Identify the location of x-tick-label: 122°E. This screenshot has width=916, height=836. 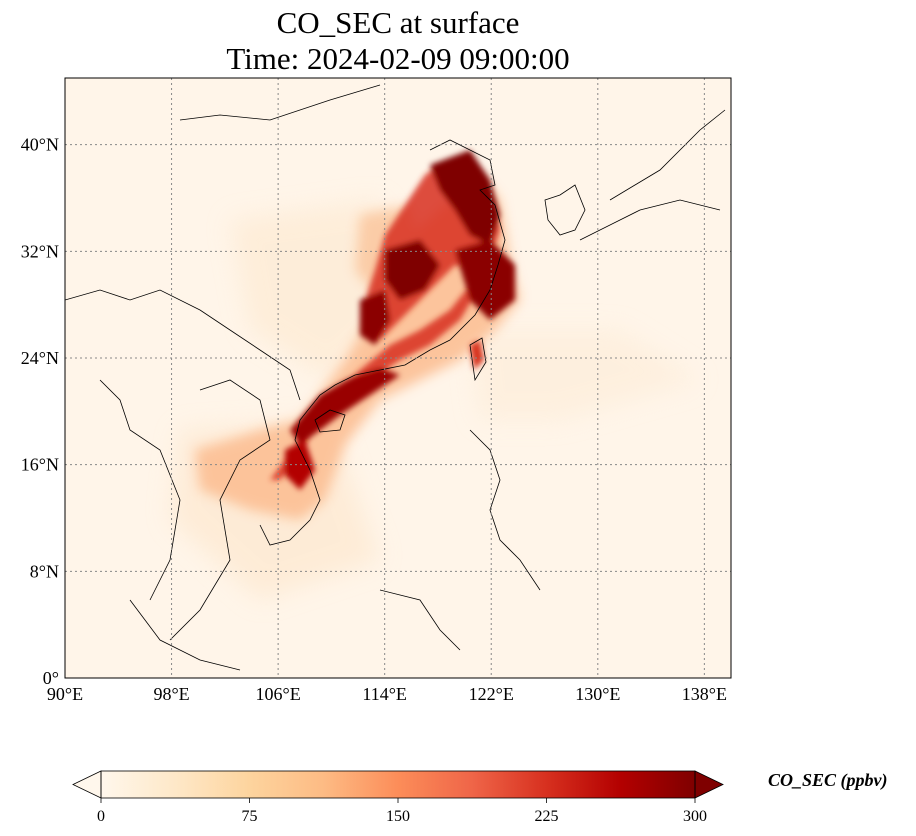
(491, 694).